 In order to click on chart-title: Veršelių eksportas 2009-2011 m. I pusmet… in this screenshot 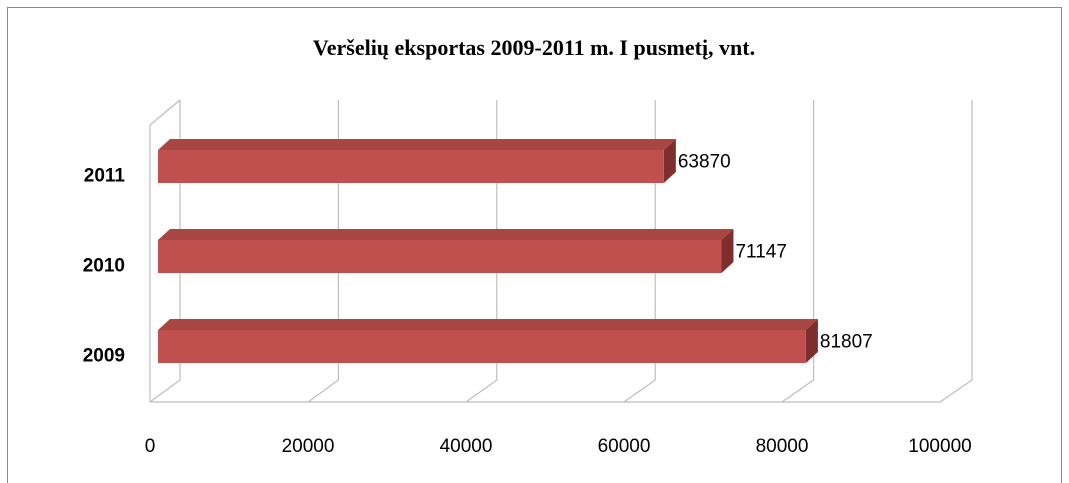, I will do `click(534, 47)`.